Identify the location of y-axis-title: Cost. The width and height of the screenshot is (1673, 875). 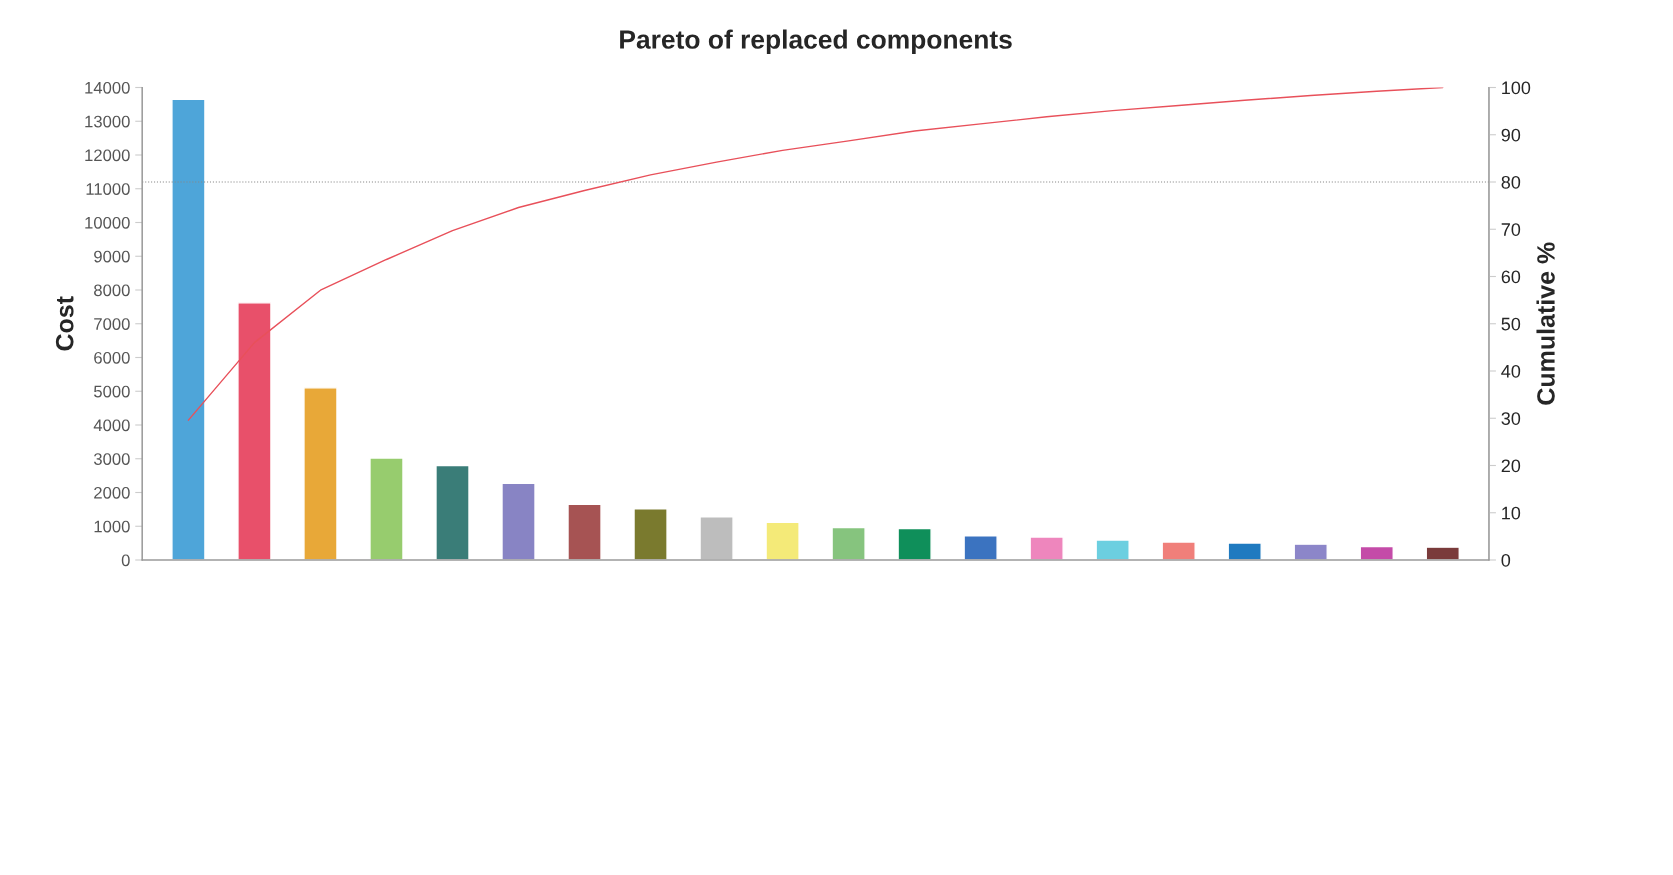
(64, 323).